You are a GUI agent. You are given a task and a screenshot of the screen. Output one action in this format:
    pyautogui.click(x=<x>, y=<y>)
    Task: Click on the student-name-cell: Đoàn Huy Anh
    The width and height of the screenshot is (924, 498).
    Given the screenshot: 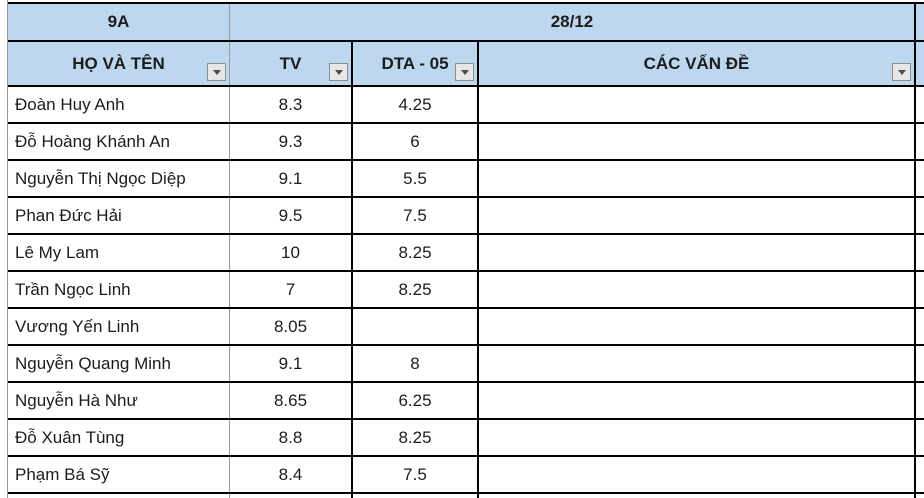 What is the action you would take?
    pyautogui.click(x=119, y=104)
    